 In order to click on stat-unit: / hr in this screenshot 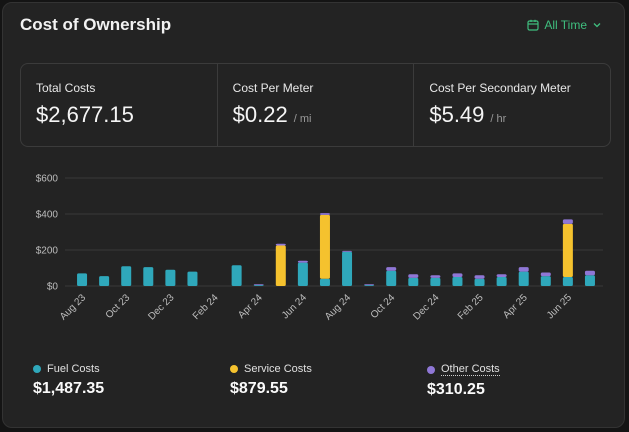, I will do `click(498, 119)`.